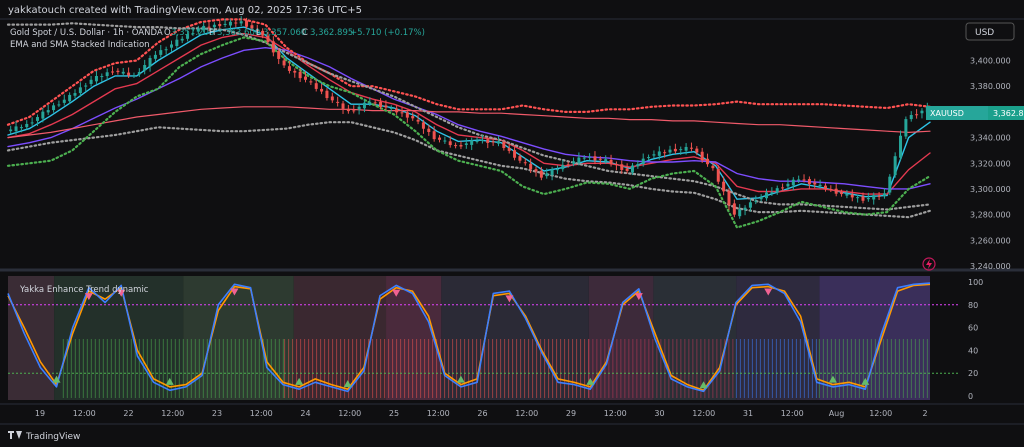 The width and height of the screenshot is (1024, 447). Describe the element at coordinates (80, 45) in the screenshot. I see `main-indicator-name: EMA and SMA Stacked Indication` at that location.